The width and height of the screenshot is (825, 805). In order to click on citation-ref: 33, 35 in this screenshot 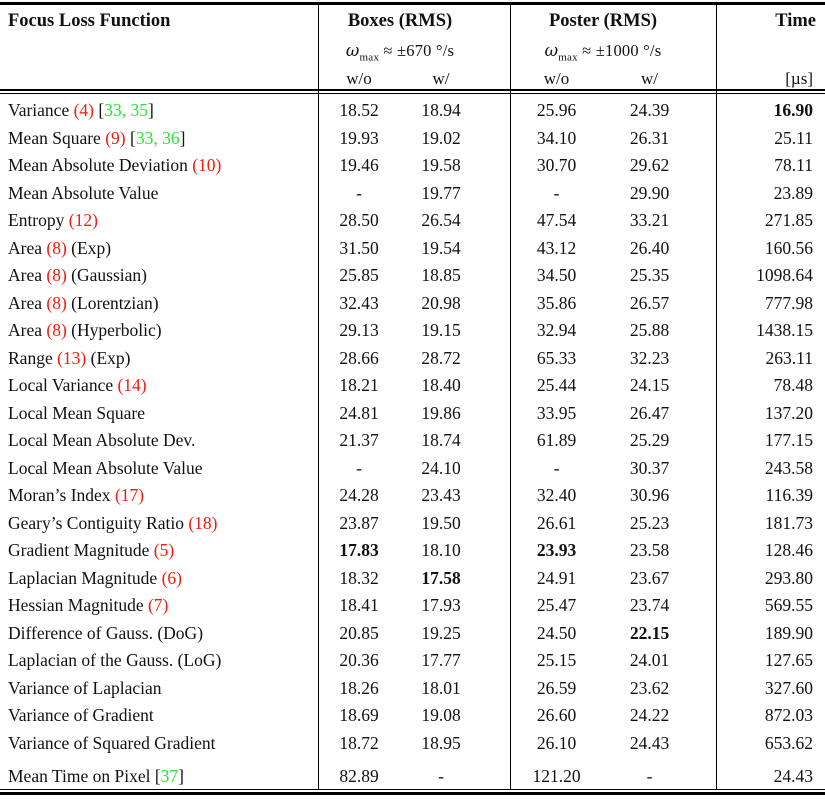, I will do `click(126, 110)`.